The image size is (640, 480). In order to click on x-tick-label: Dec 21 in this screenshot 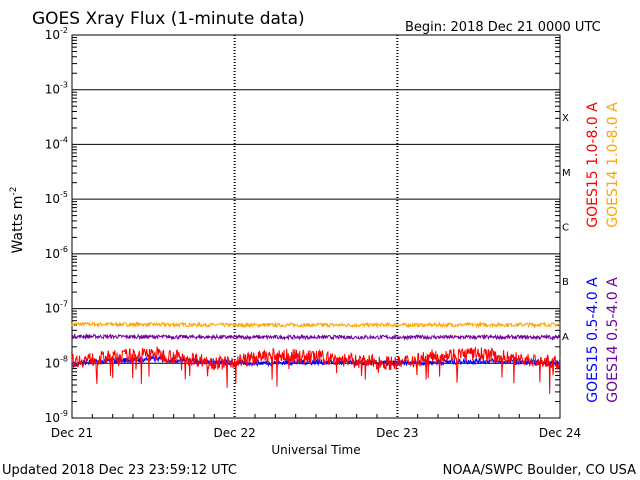, I will do `click(72, 433)`.